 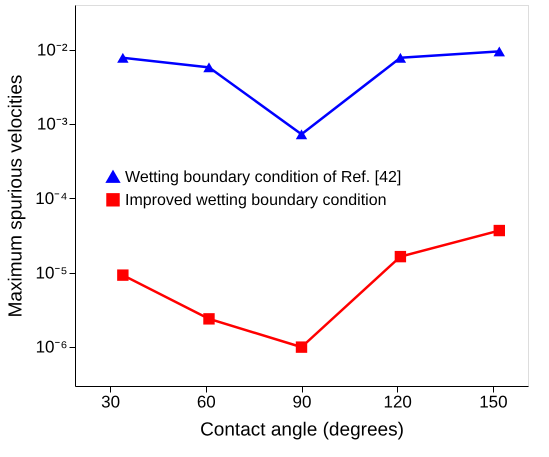 What do you see at coordinates (52, 50) in the screenshot?
I see `y-tick-label: 10⁻²` at bounding box center [52, 50].